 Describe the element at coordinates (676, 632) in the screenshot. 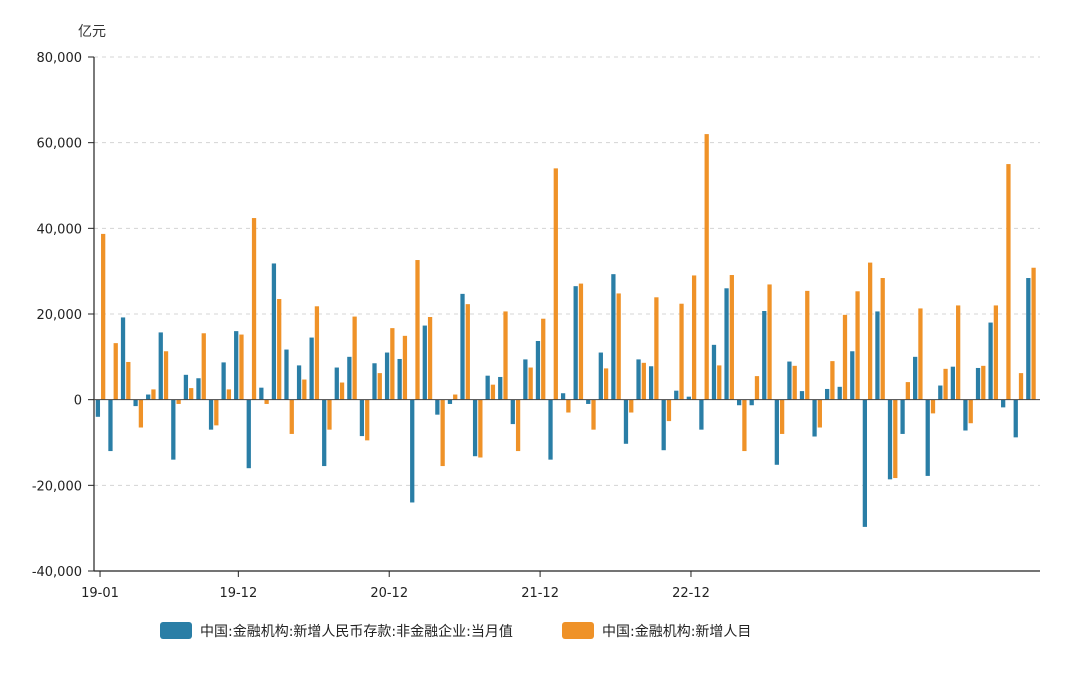

I see `legend-label-series-2: 中国:金融机构:新增人目` at that location.